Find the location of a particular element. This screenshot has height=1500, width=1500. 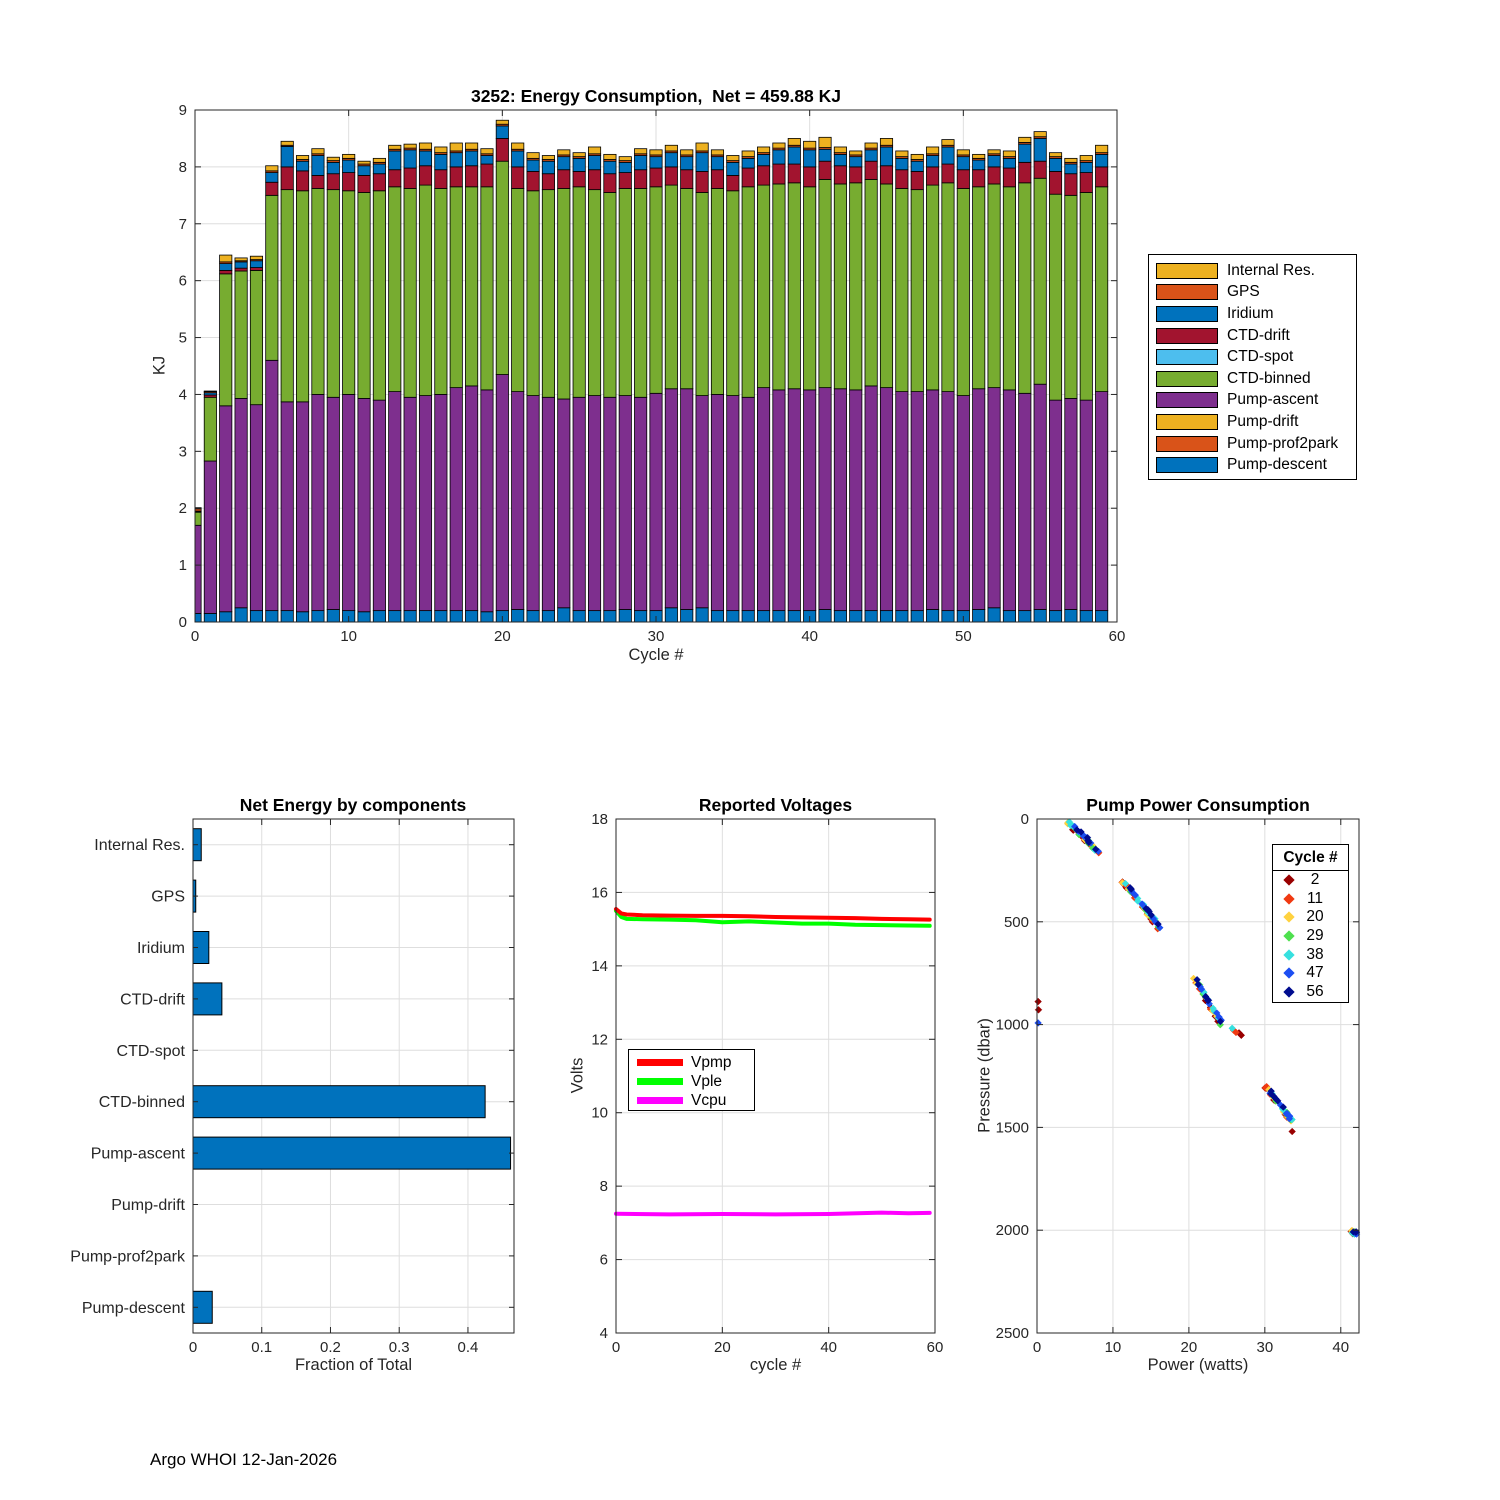

tick-label: 0 is located at coordinates (1037, 1347).